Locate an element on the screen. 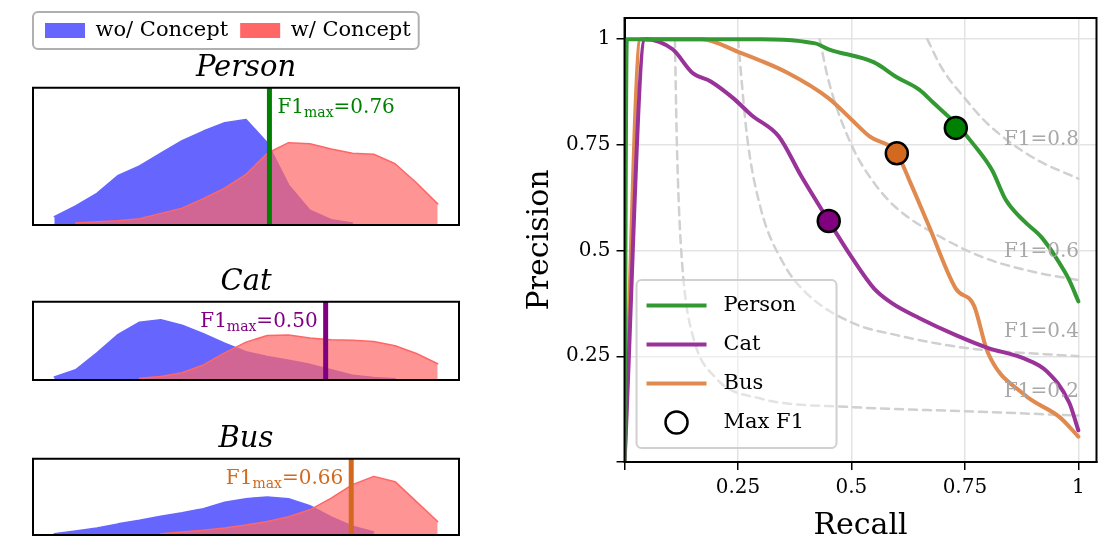  x-tick-label: 0.75 is located at coordinates (965, 486).